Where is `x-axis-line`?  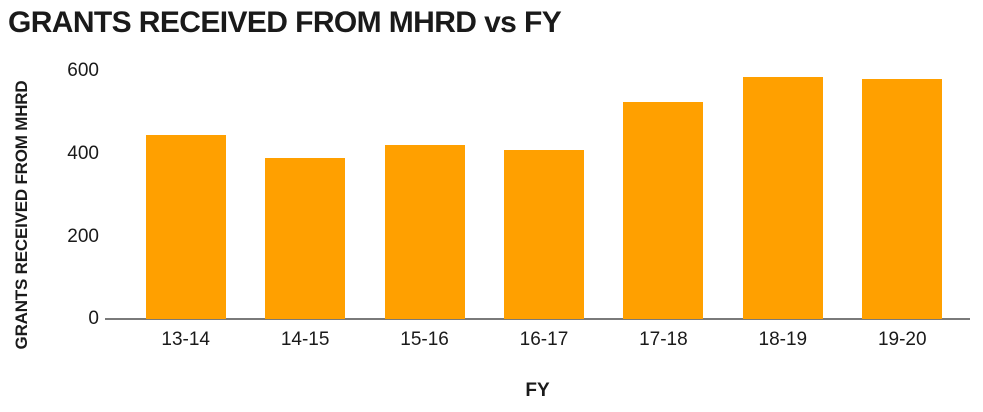 x-axis-line is located at coordinates (537, 319).